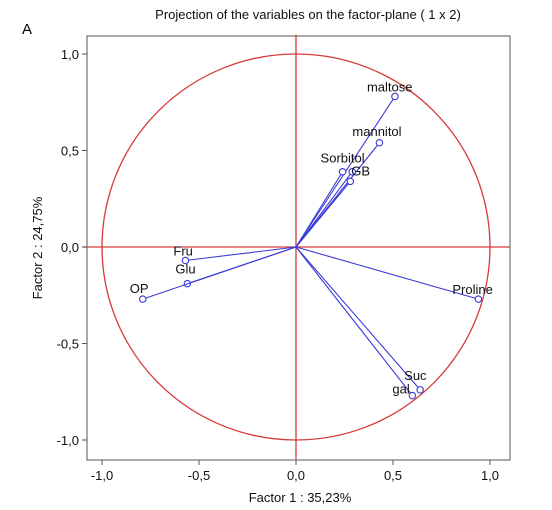 The height and width of the screenshot is (510, 552). Describe the element at coordinates (350, 181) in the screenshot. I see `point-point` at that location.